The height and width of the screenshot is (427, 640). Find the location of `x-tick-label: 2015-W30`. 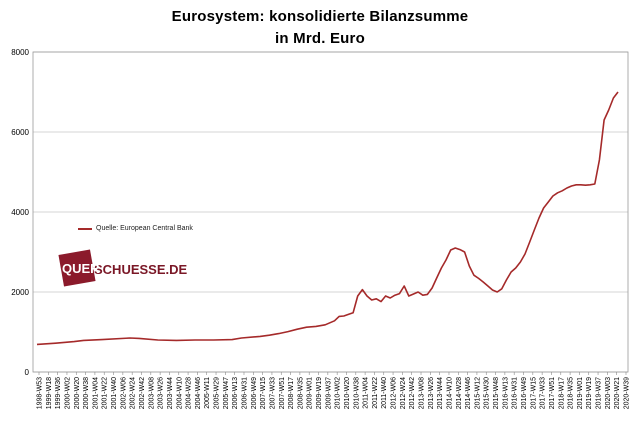

x-tick-label: 2015-W30 is located at coordinates (487, 393).